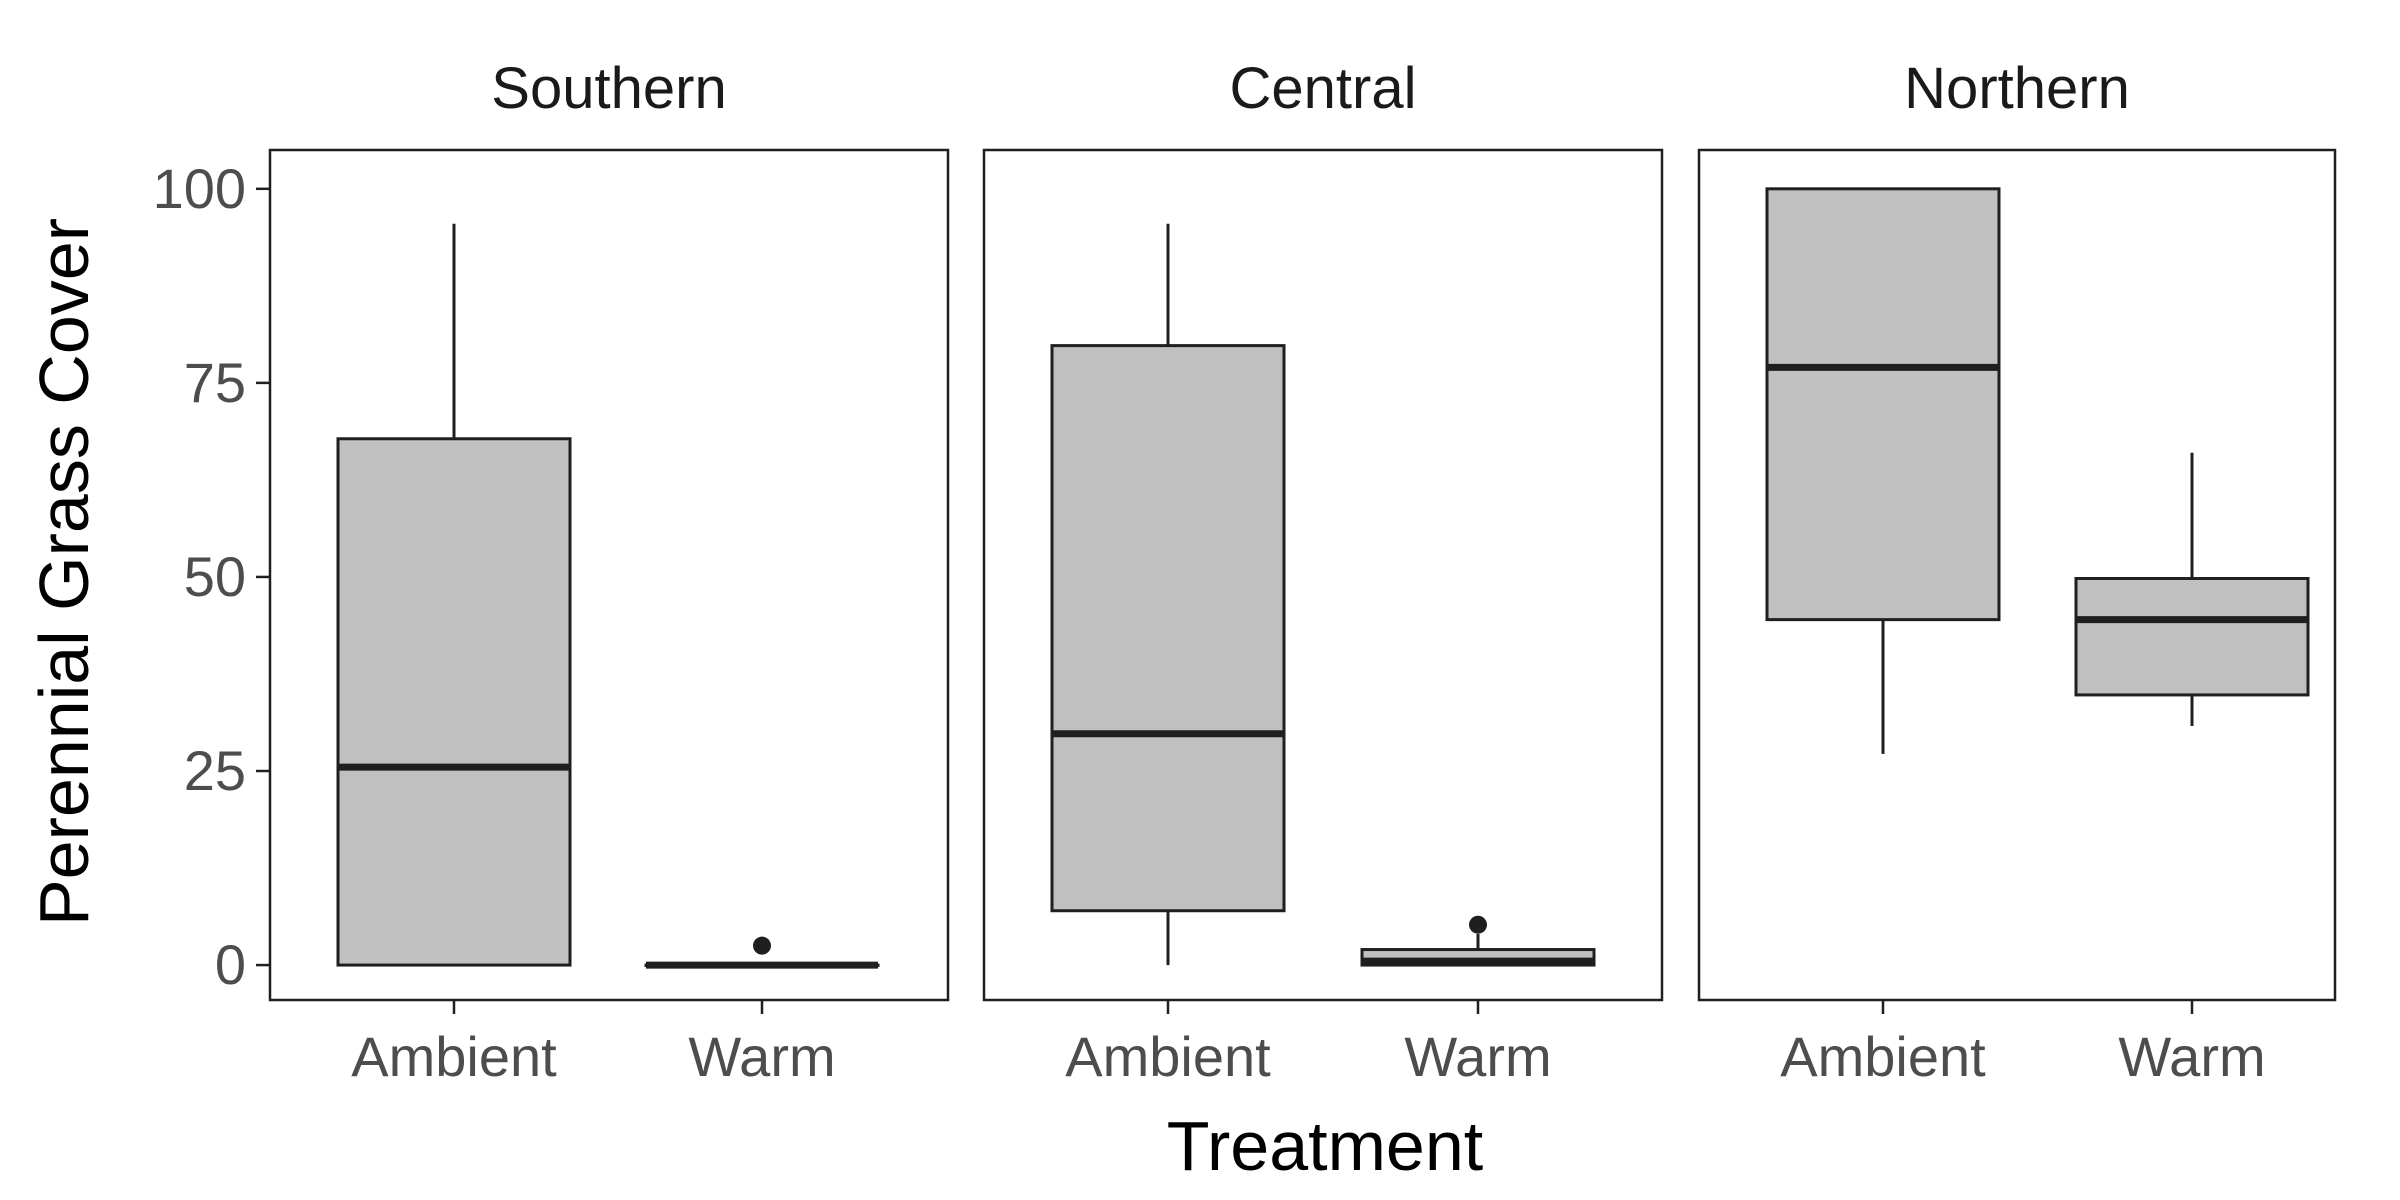 This screenshot has width=2400, height=1200. I want to click on y-tick-label: 25, so click(215, 770).